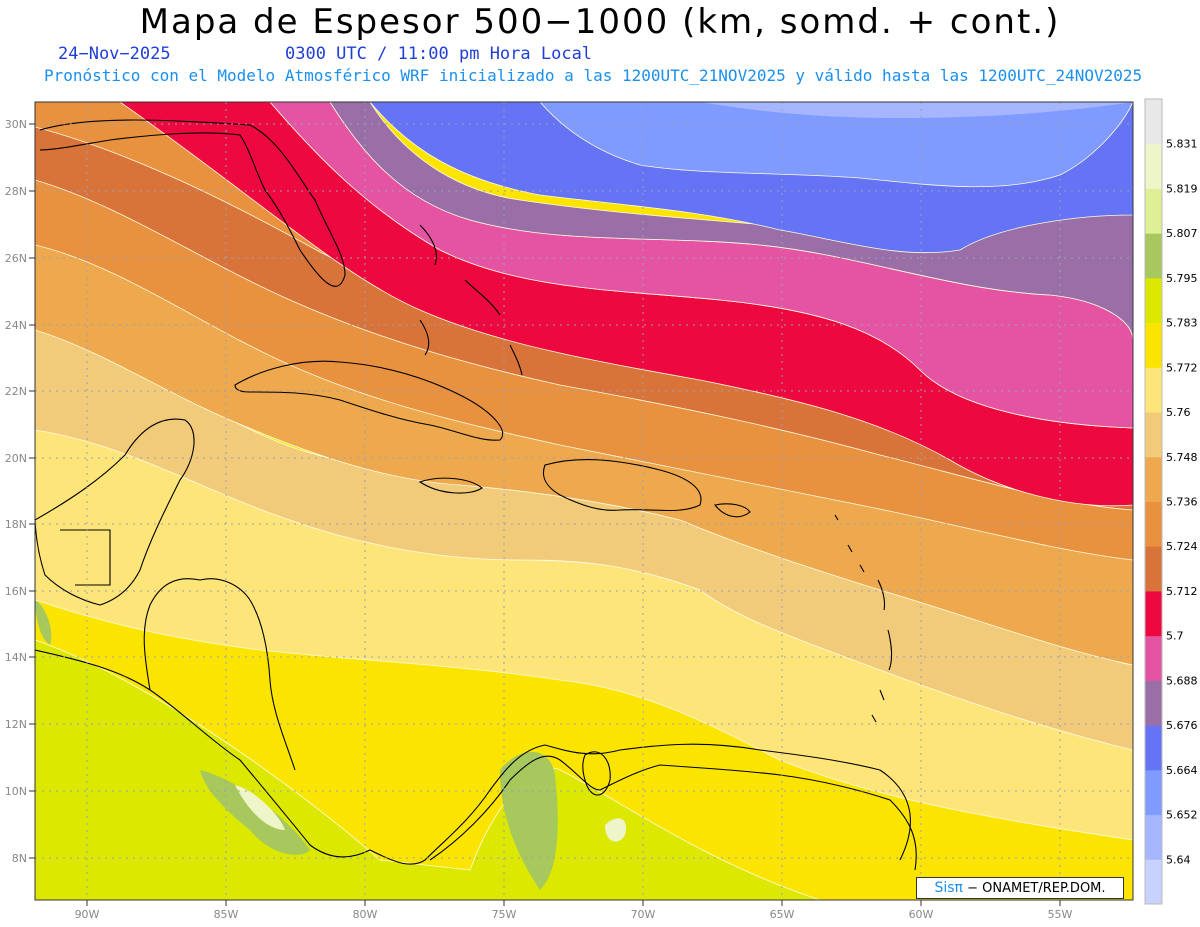  What do you see at coordinates (115, 512) in the screenshot?
I see `yucatan-coast` at bounding box center [115, 512].